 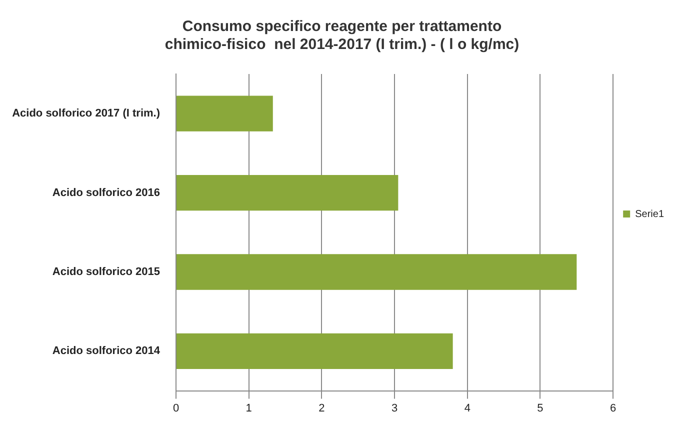 What do you see at coordinates (86, 114) in the screenshot?
I see `y-tick-label: Acido solforico 2017 (I trim.)` at bounding box center [86, 114].